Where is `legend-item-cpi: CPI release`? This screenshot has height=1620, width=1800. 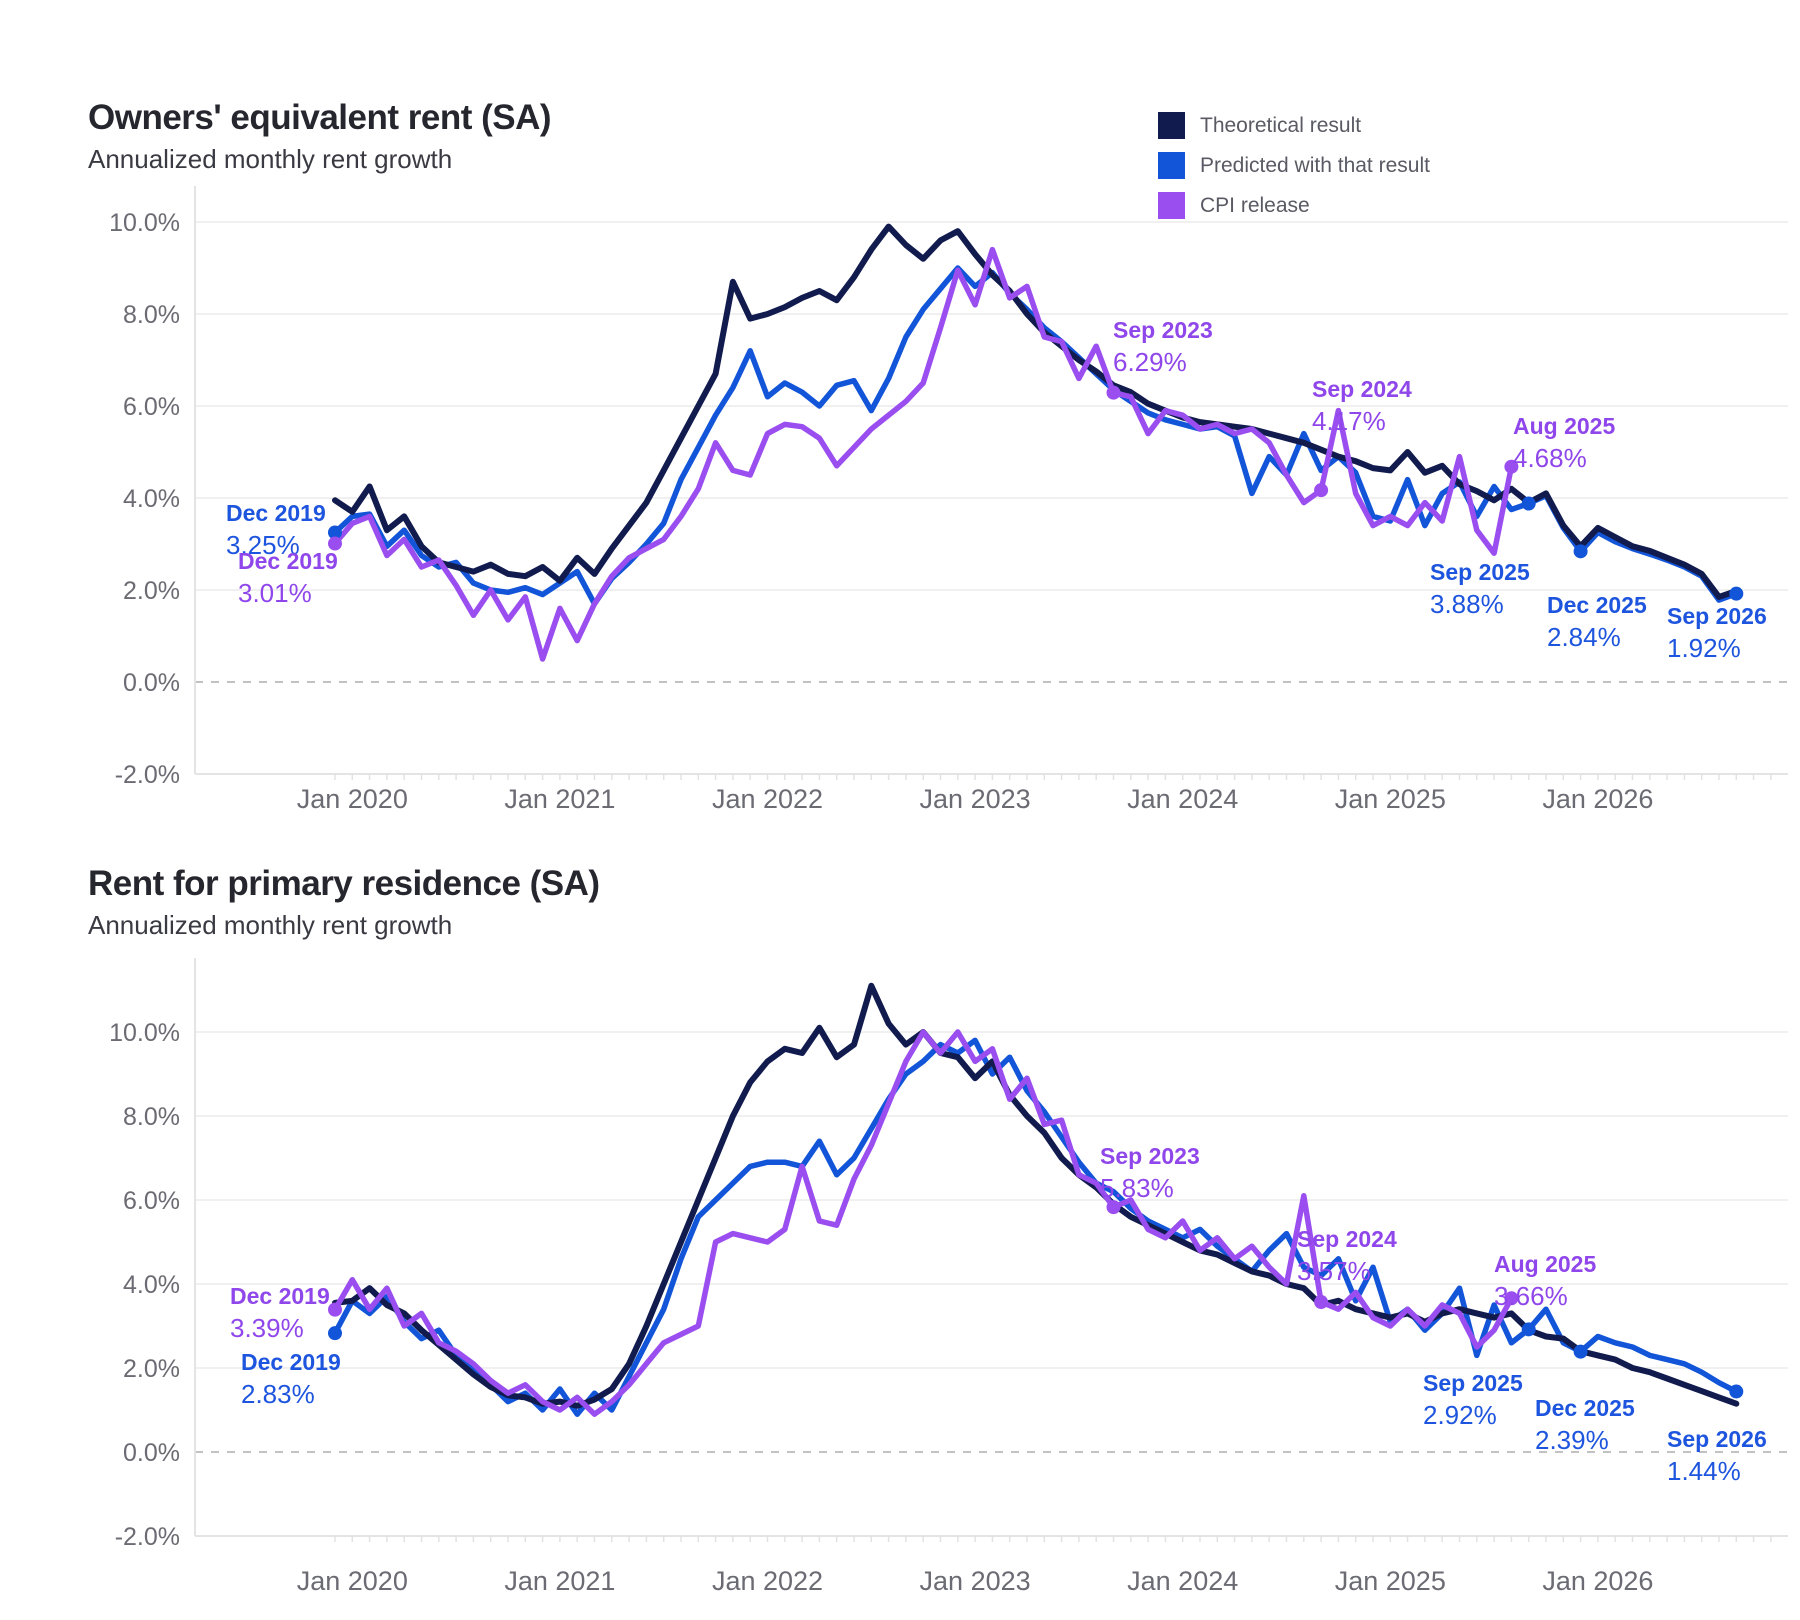
legend-item-cpi: CPI release is located at coordinates (1294, 205).